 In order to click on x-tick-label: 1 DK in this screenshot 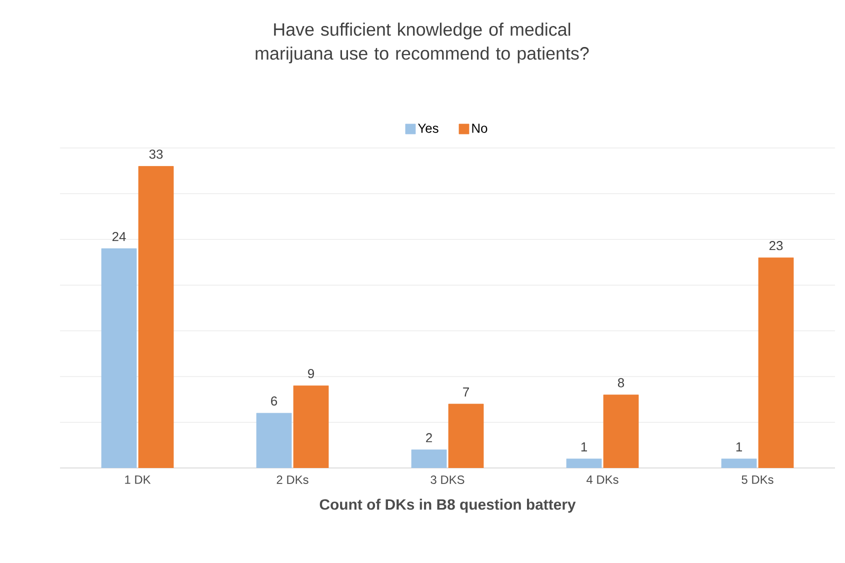, I will do `click(138, 480)`.